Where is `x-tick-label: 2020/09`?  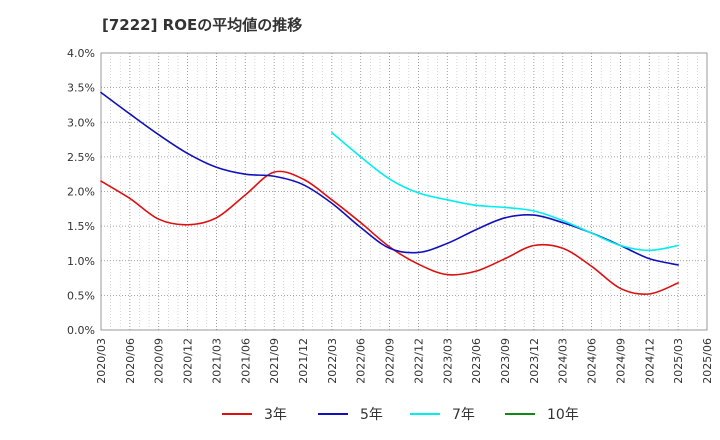
x-tick-label: 2020/09 is located at coordinates (159, 361).